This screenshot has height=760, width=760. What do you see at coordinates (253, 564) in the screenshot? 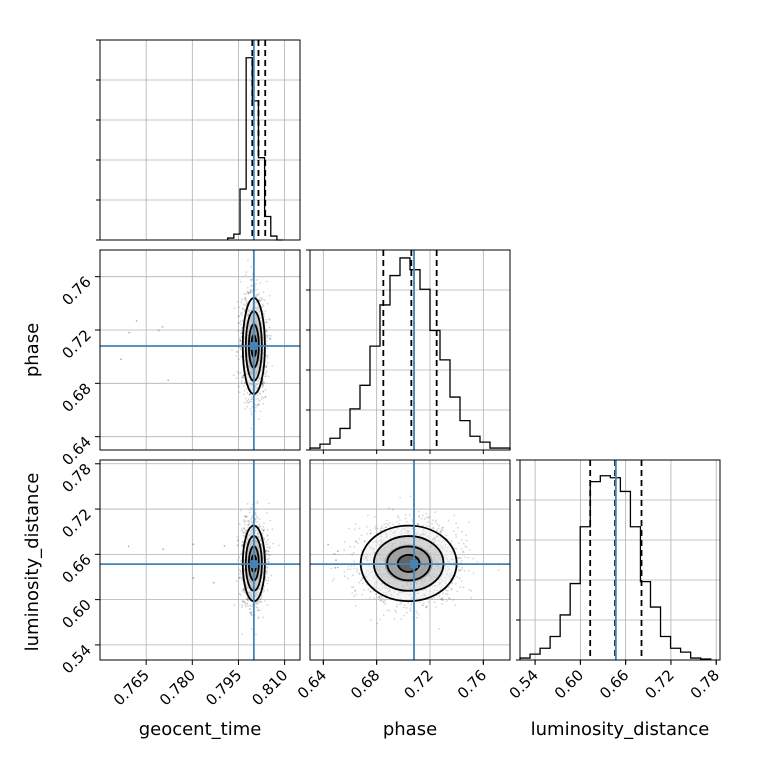
I see `truth-marker` at bounding box center [253, 564].